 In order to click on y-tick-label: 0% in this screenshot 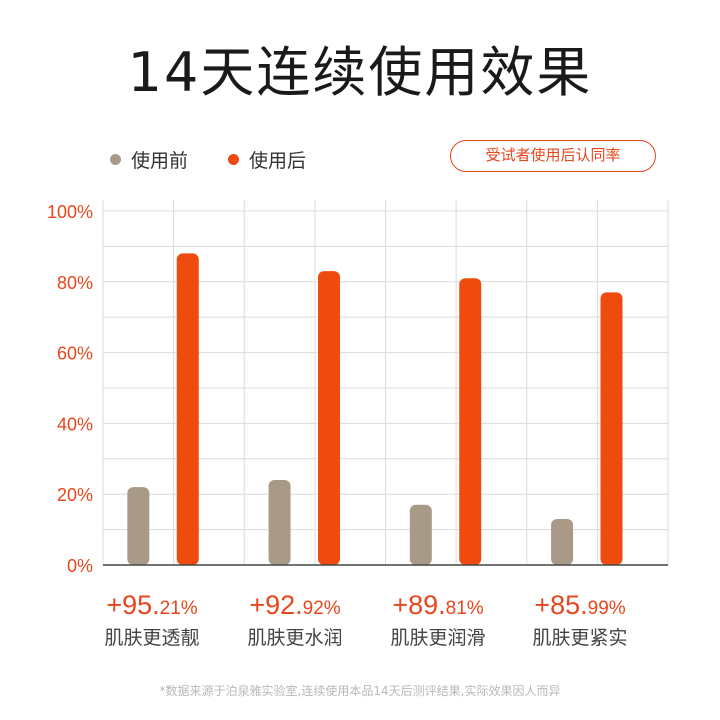, I will do `click(80, 566)`.